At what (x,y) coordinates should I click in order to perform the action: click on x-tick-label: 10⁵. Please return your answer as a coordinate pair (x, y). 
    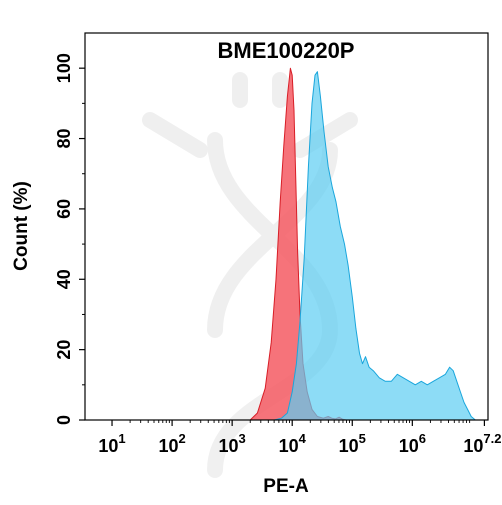
    Looking at the image, I should click on (352, 443).